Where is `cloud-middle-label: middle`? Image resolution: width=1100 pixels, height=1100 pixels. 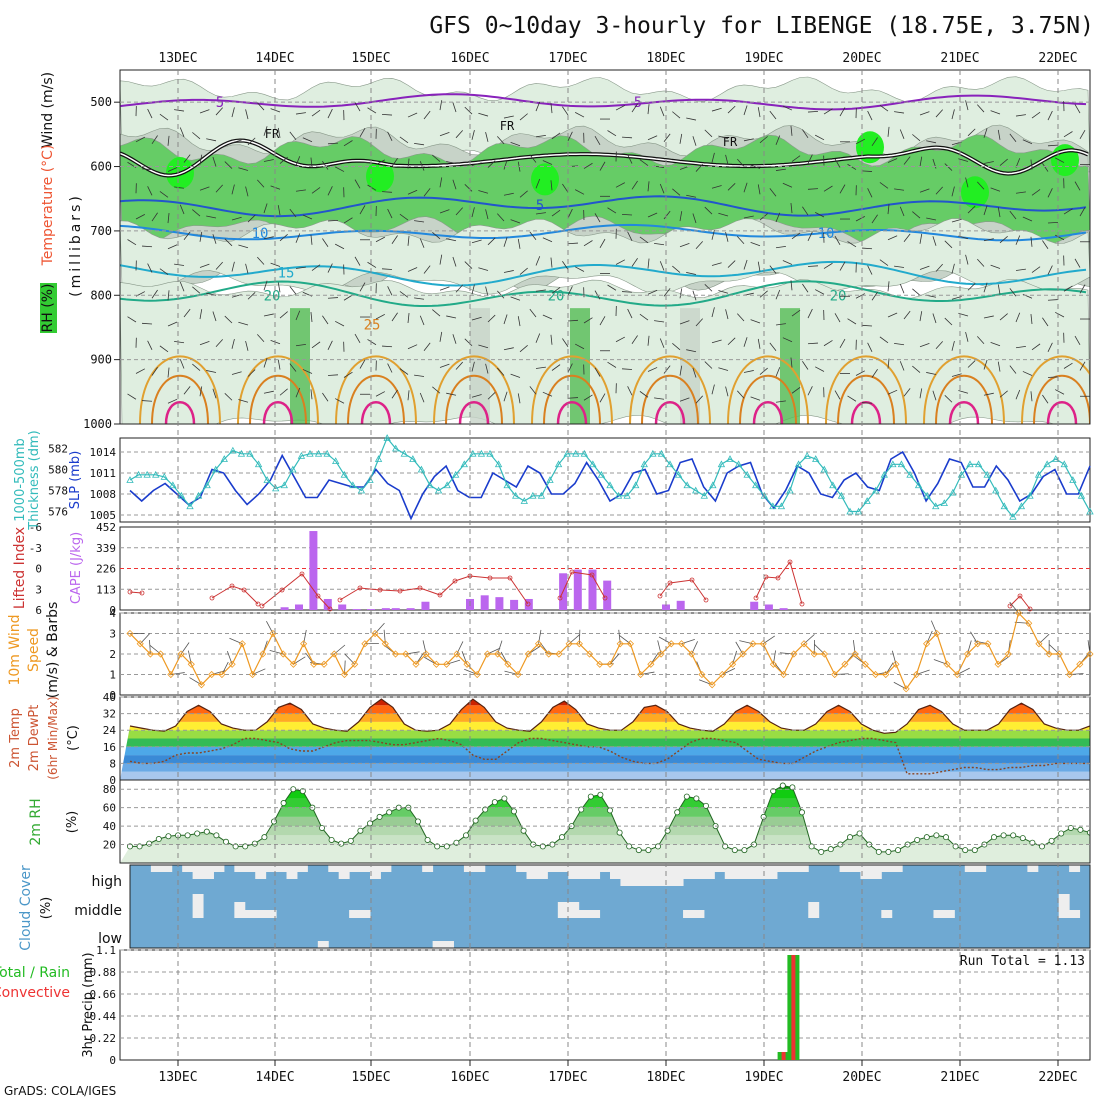 cloud-middle-label: middle is located at coordinates (98, 911).